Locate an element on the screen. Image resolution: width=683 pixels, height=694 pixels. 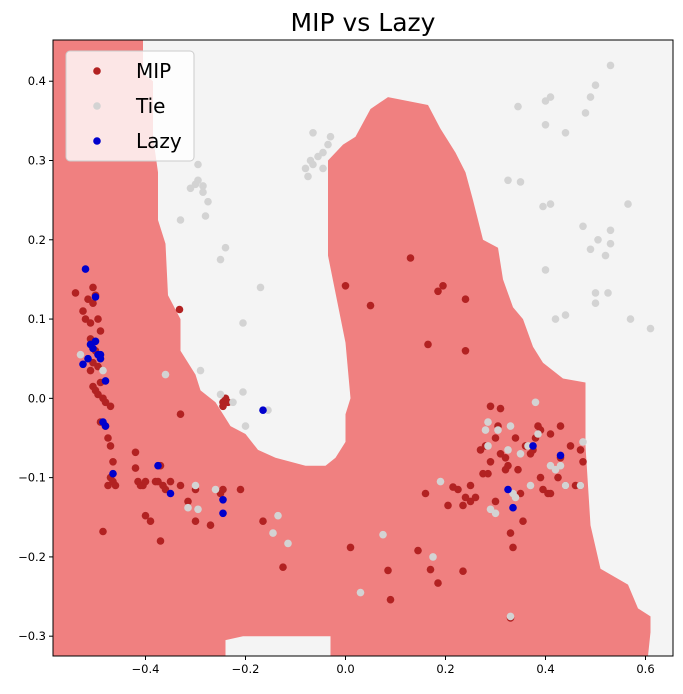
x-tick-label: −0.4 is located at coordinates (146, 669).